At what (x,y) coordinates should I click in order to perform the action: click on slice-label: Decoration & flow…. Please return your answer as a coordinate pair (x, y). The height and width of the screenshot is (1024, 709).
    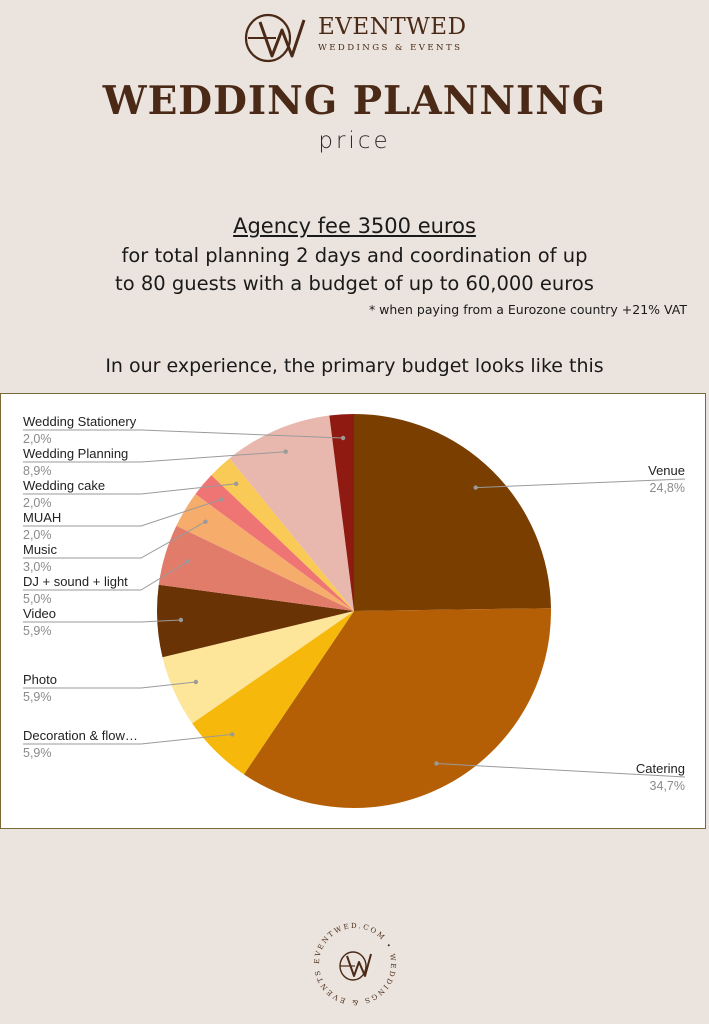
    Looking at the image, I should click on (80, 735).